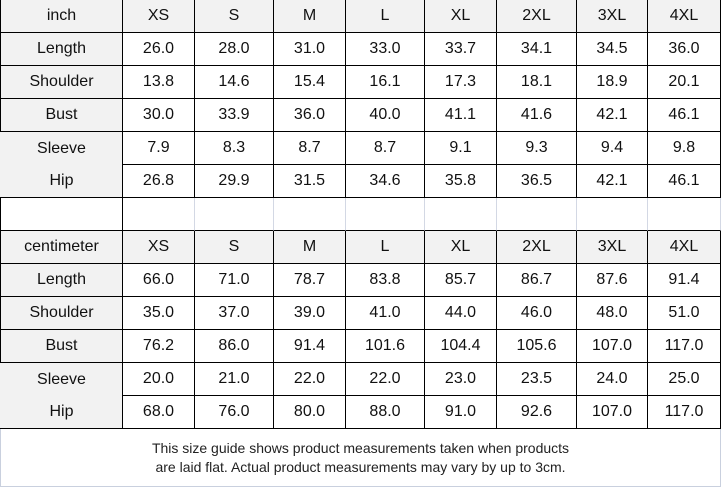 The image size is (721, 487). Describe the element at coordinates (385, 82) in the screenshot. I see `table-cell: 16.1` at that location.